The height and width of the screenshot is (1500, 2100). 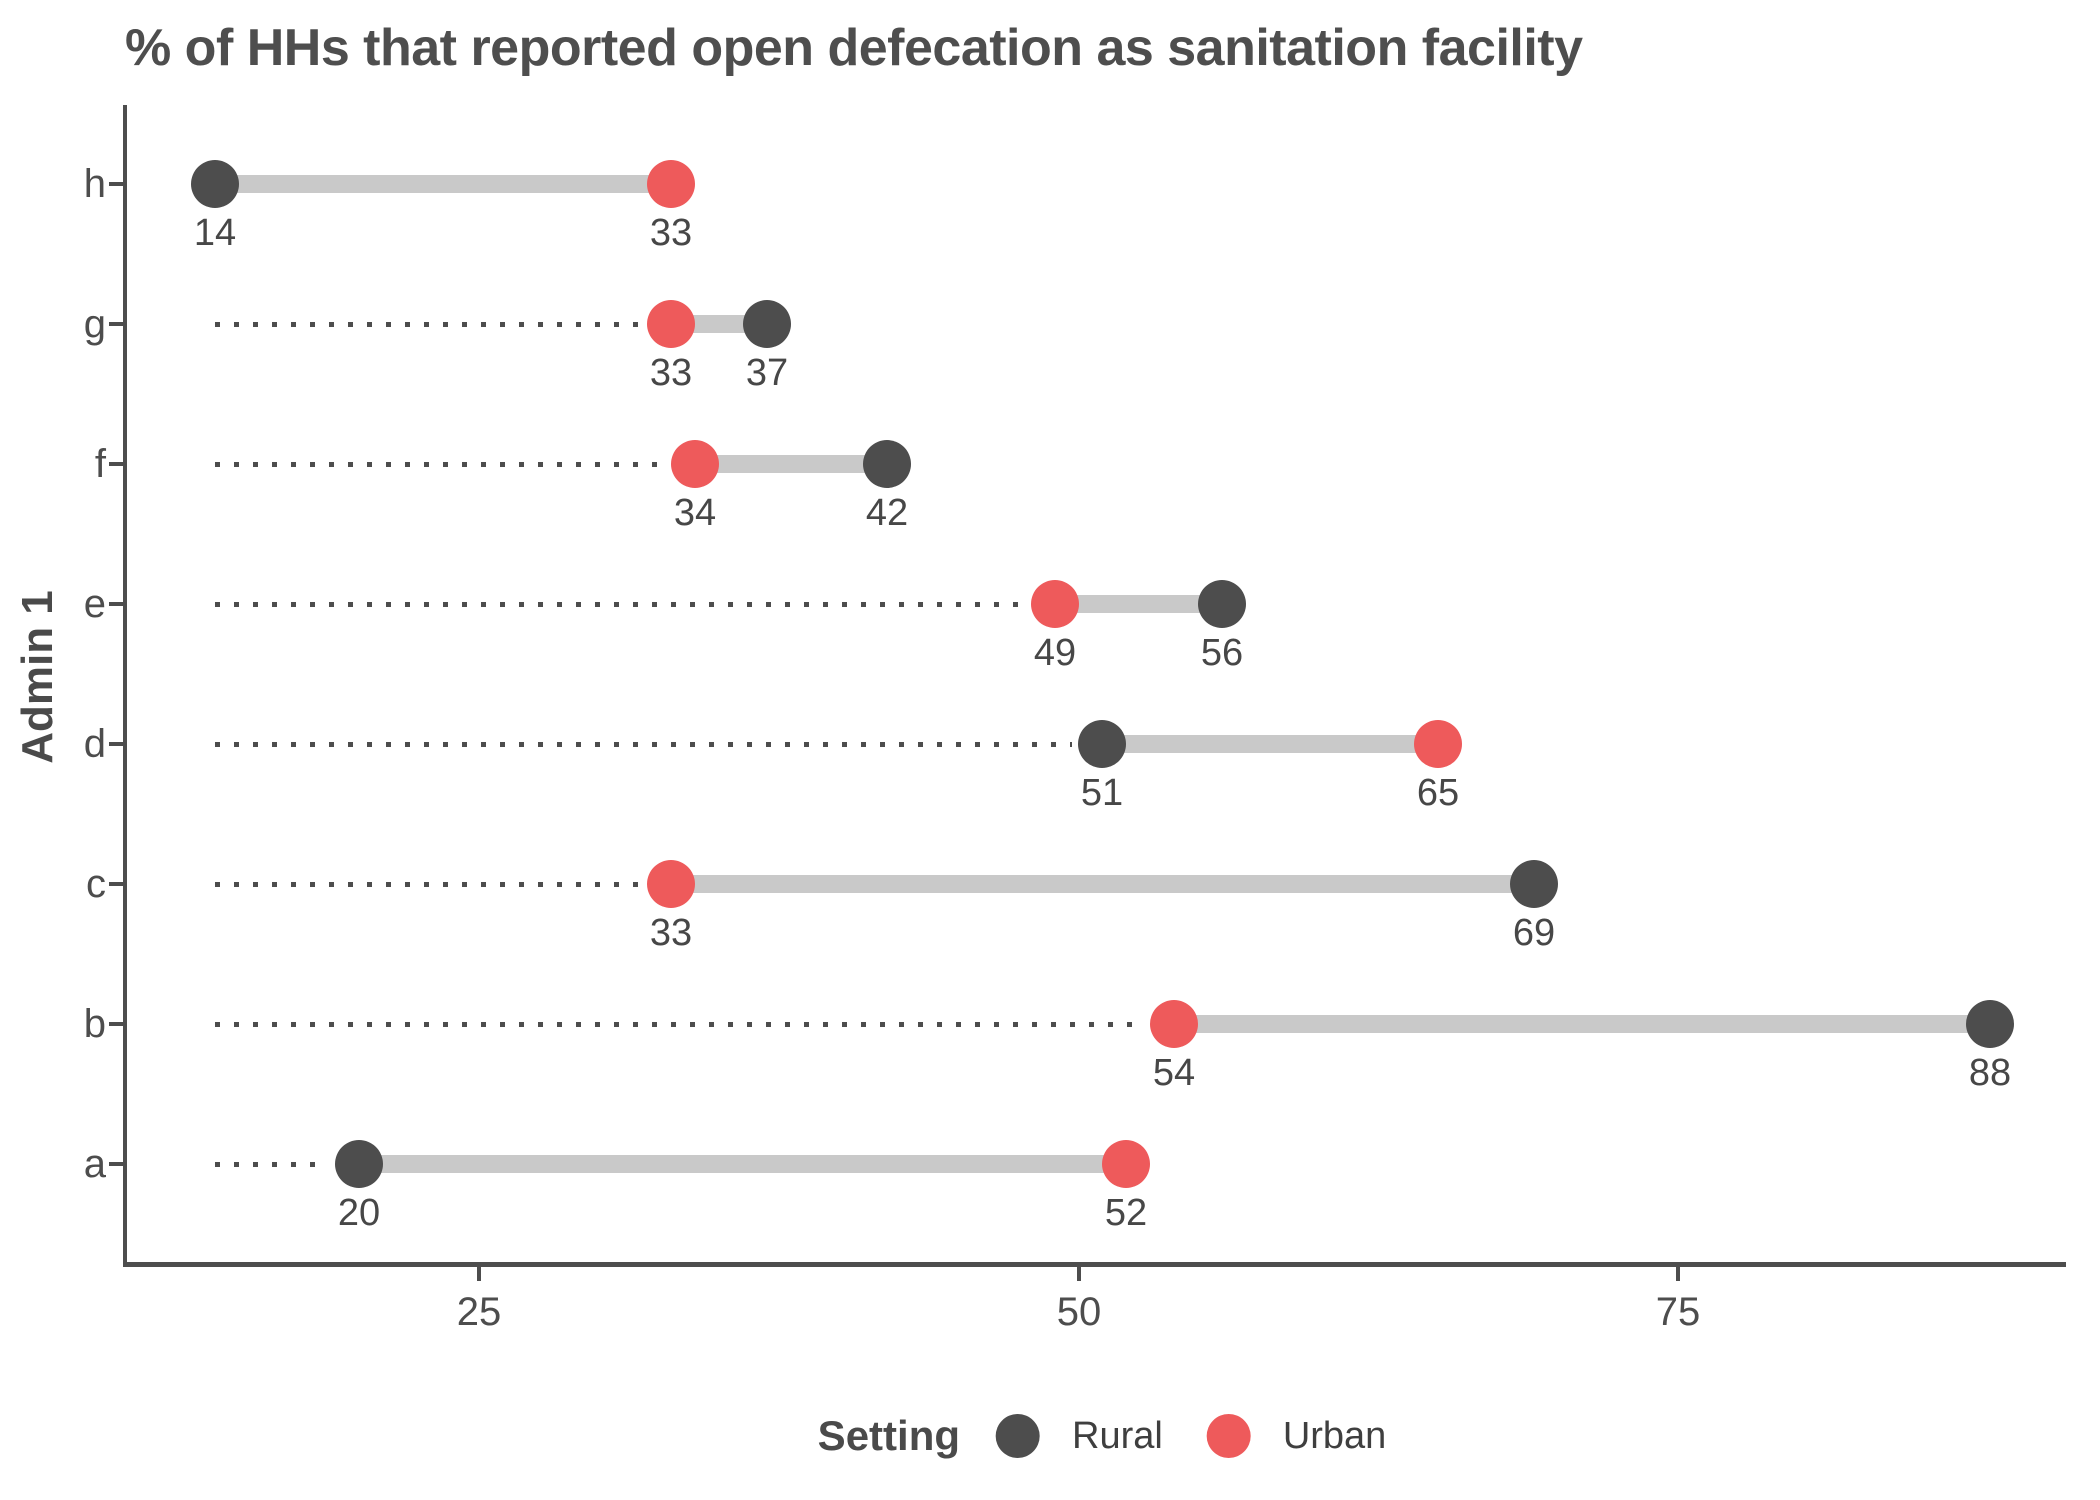 What do you see at coordinates (887, 513) in the screenshot?
I see `rural-value-label: 42` at bounding box center [887, 513].